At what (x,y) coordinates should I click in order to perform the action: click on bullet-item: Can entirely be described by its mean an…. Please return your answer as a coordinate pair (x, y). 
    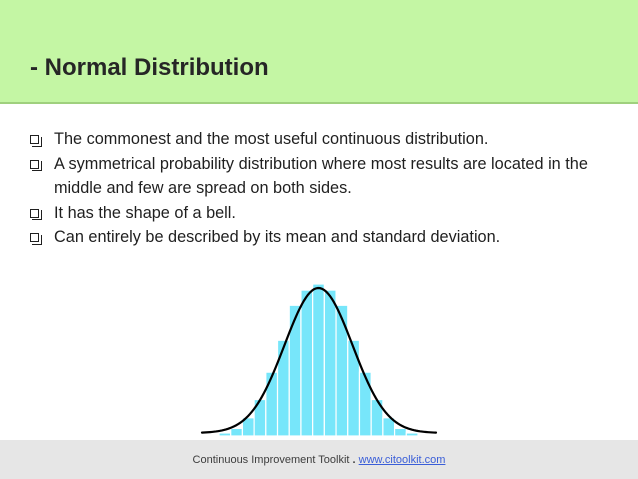
    Looking at the image, I should click on (327, 237).